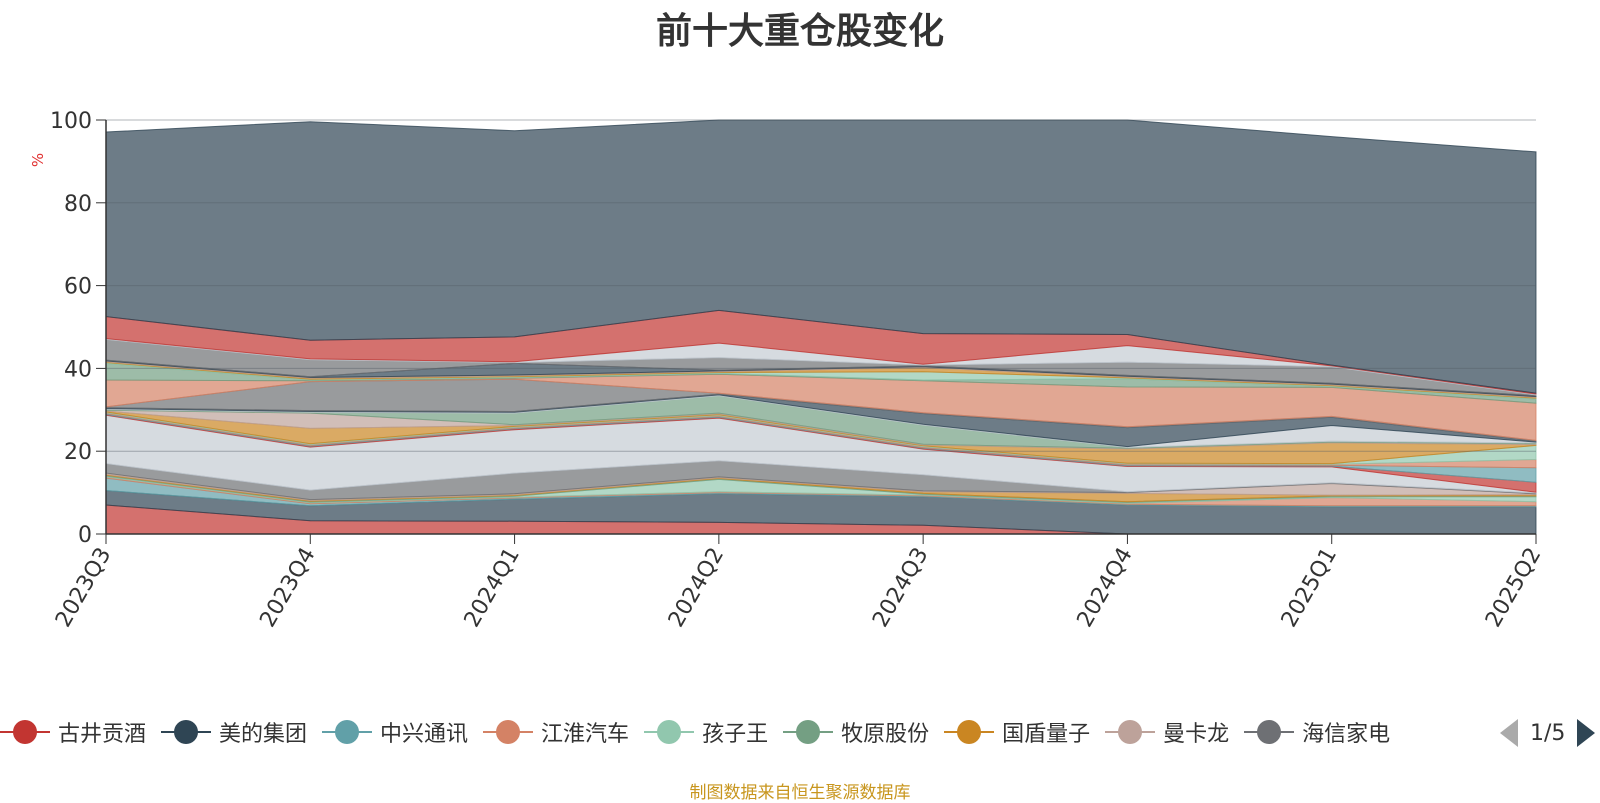  I want to click on y-tick-label: 100, so click(71, 121).